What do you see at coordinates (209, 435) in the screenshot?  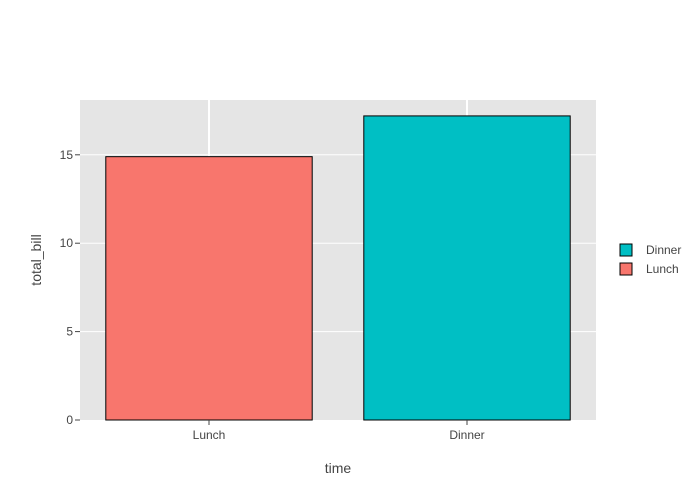 I see `x-tick-label: Lunch` at bounding box center [209, 435].